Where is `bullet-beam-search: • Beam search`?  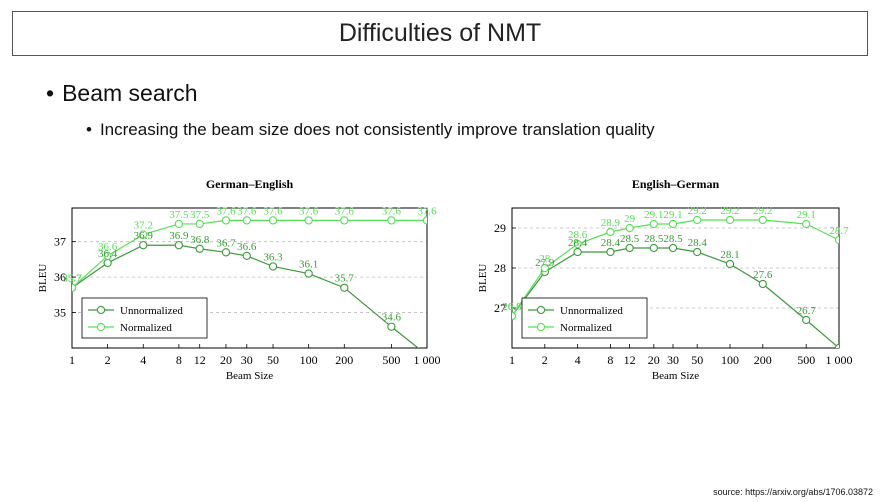
bullet-beam-search: • Beam search is located at coordinates (122, 93).